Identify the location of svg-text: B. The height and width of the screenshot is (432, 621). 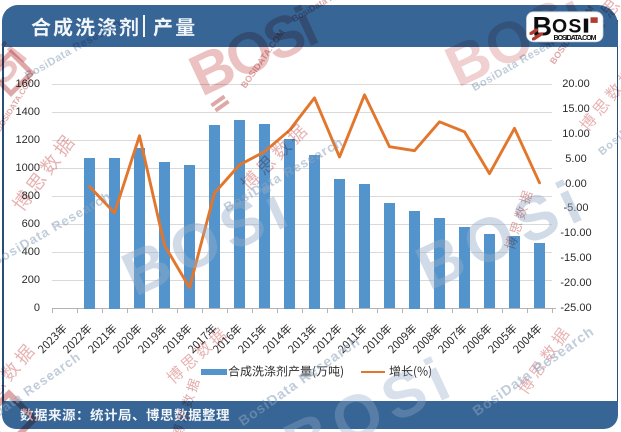
(542, 26).